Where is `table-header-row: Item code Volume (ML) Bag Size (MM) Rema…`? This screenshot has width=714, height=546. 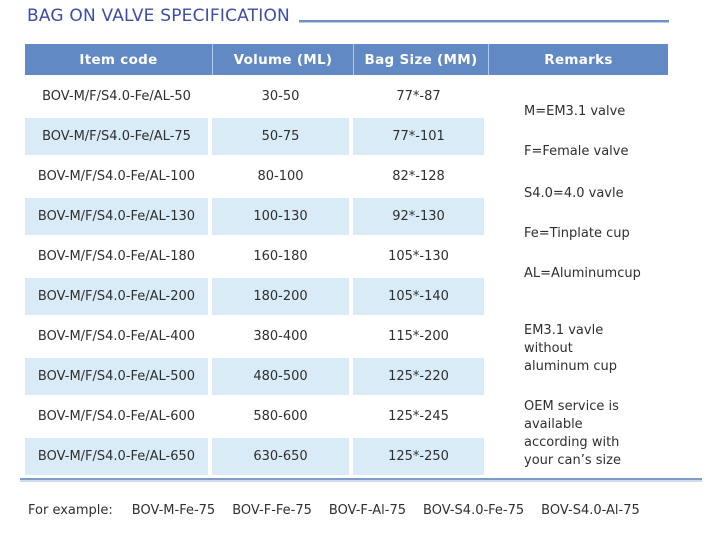 table-header-row: Item code Volume (ML) Bag Size (MM) Rema… is located at coordinates (346, 59).